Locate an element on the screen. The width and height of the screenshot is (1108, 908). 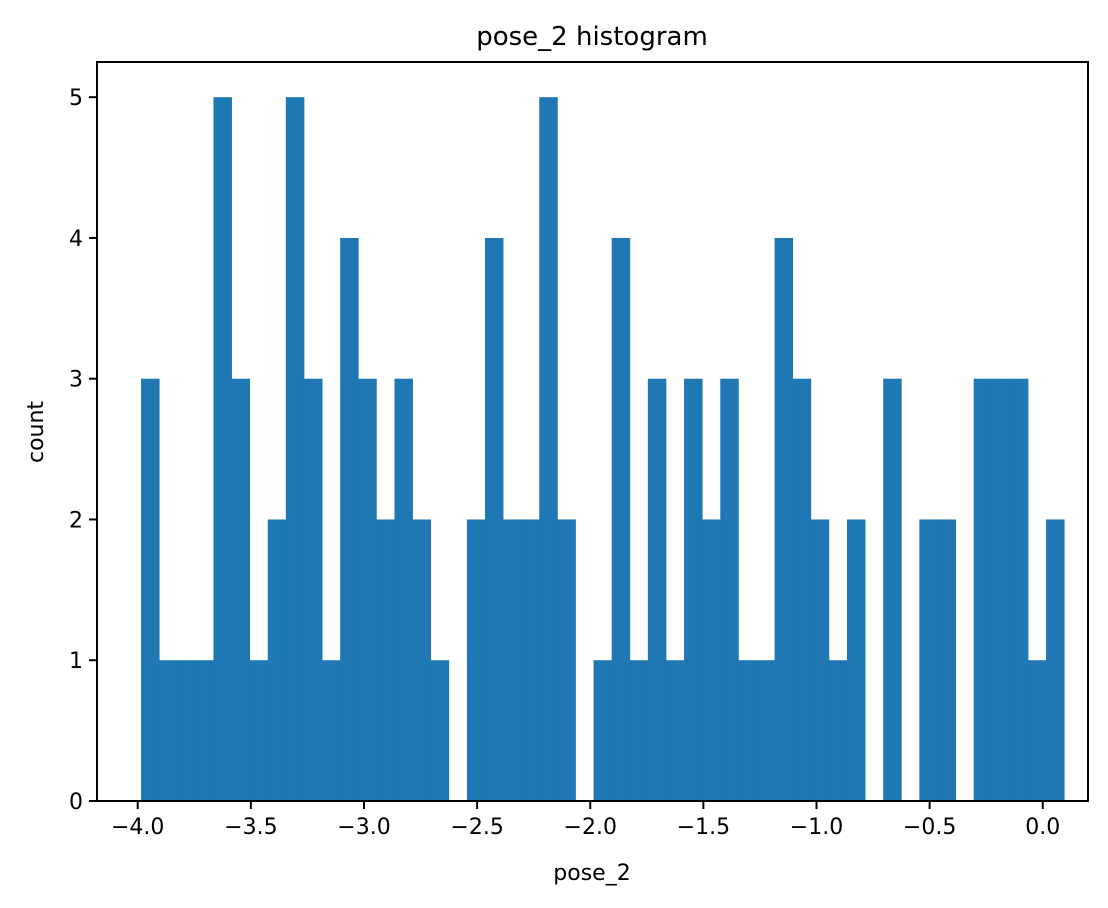
x-tick-label: −0.5 is located at coordinates (929, 827).